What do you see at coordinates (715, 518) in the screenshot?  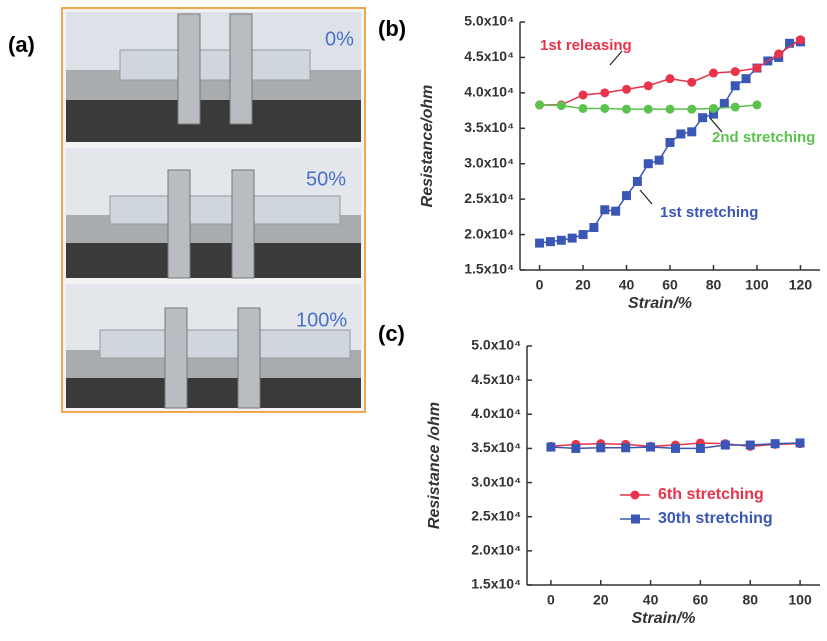 I see `legend-label: 30th stretching` at bounding box center [715, 518].